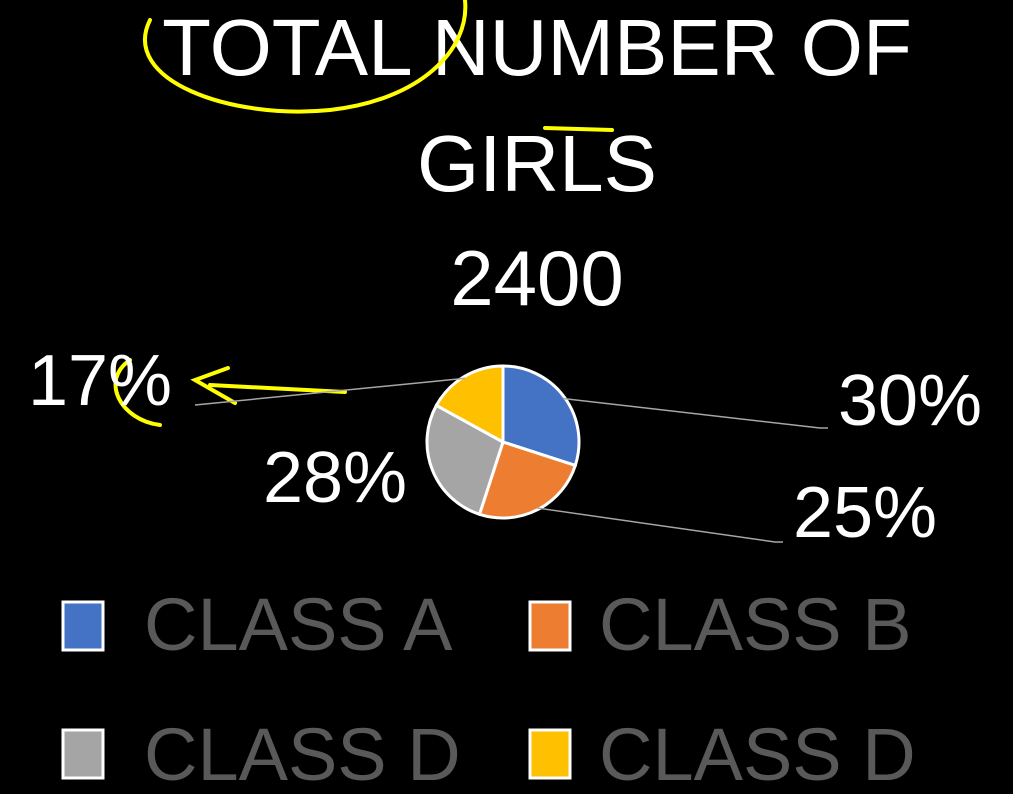 The width and height of the screenshot is (1013, 794). Describe the element at coordinates (335, 478) in the screenshot. I see `data-label: 28%` at that location.